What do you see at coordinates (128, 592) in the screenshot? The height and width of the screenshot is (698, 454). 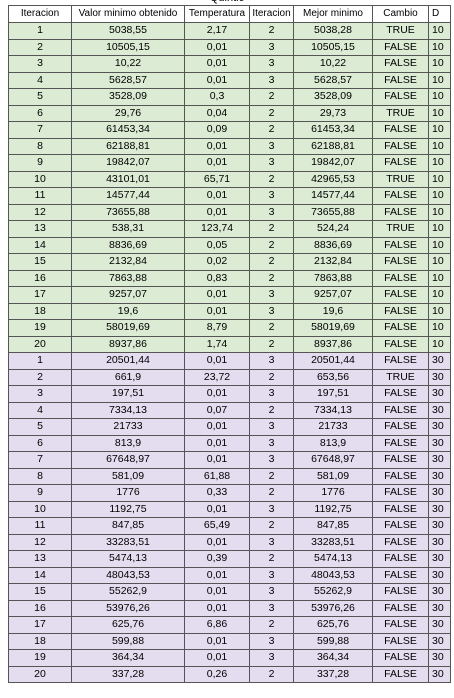 I see `cell-valor-minimo: 55262,9` at bounding box center [128, 592].